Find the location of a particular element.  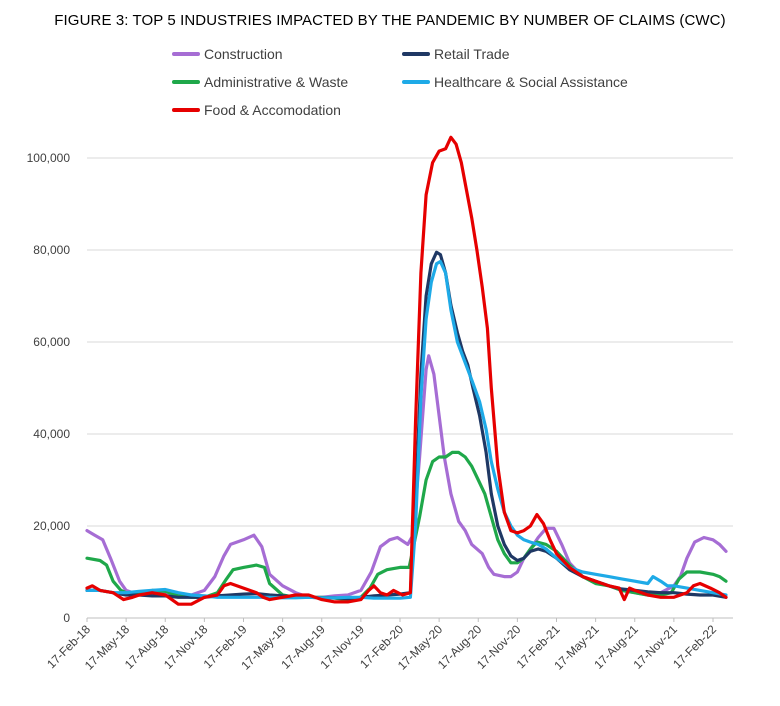

legend-label: Administrative & Waste is located at coordinates (276, 82).